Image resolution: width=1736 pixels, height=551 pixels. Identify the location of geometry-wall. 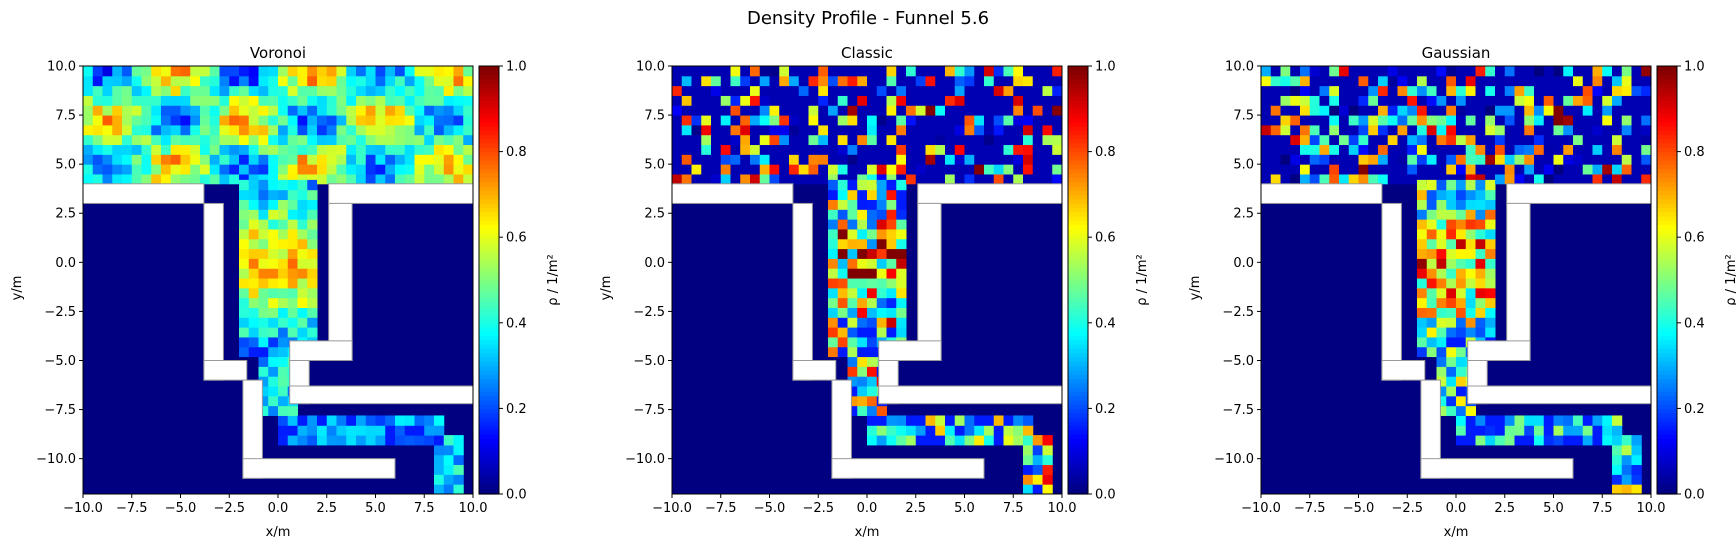
(814, 370).